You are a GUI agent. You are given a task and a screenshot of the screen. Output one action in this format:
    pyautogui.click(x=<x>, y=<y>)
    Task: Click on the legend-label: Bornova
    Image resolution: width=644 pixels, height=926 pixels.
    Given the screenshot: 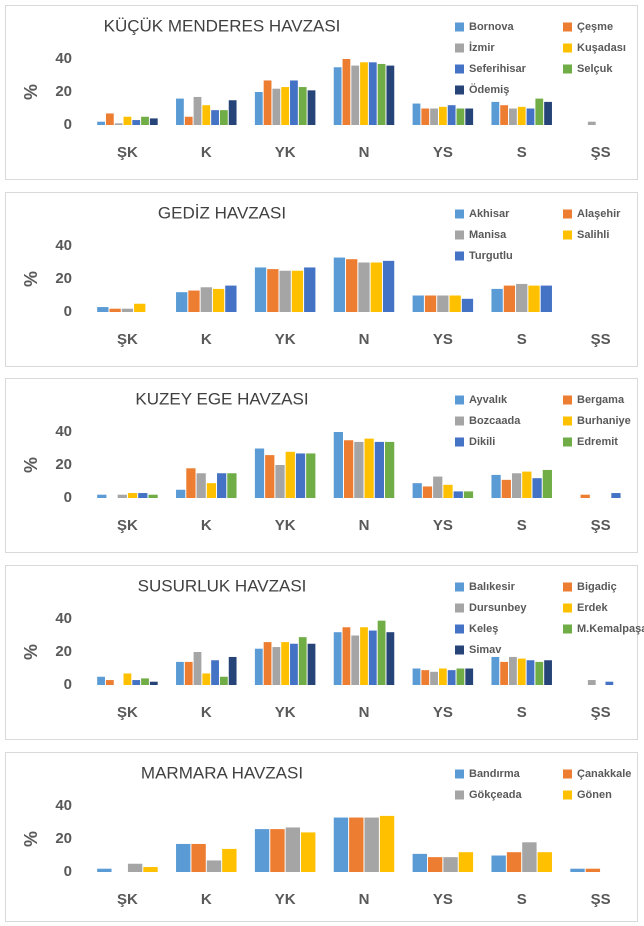 What is the action you would take?
    pyautogui.click(x=492, y=27)
    